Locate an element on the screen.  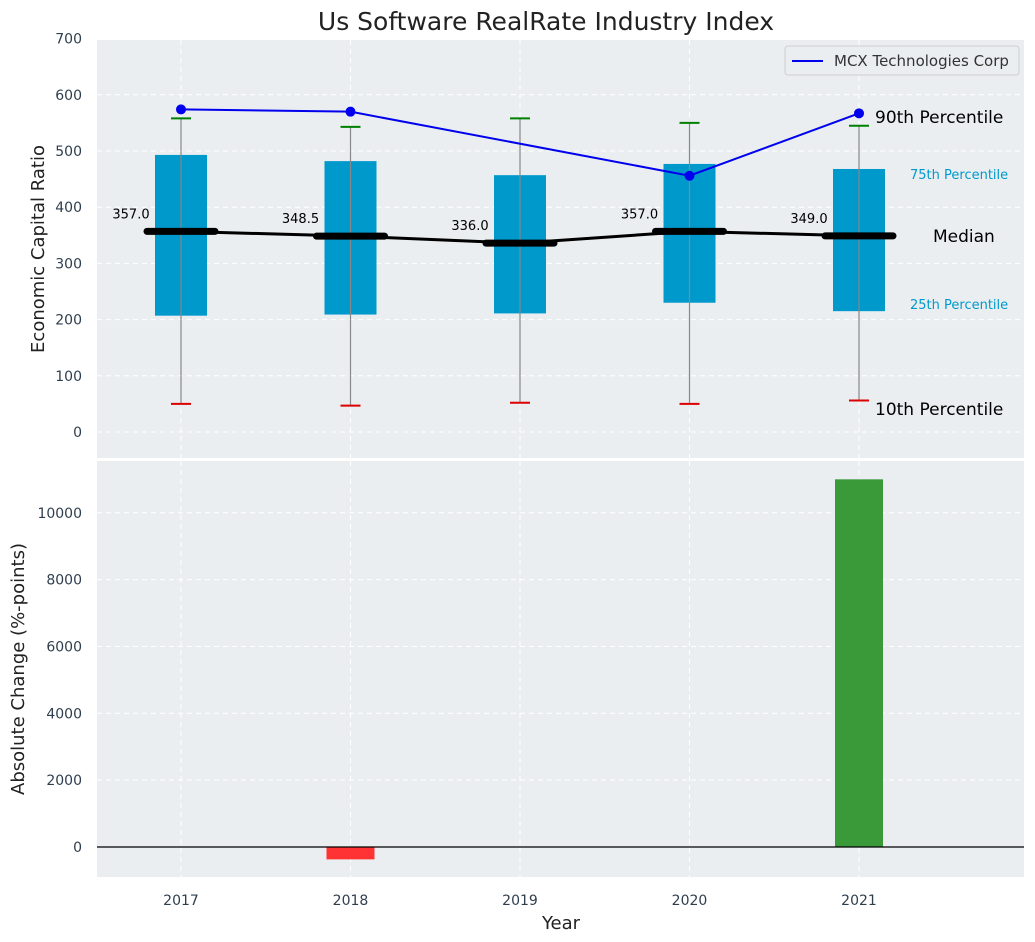
top-y-tick-label: 700 is located at coordinates (68, 40).